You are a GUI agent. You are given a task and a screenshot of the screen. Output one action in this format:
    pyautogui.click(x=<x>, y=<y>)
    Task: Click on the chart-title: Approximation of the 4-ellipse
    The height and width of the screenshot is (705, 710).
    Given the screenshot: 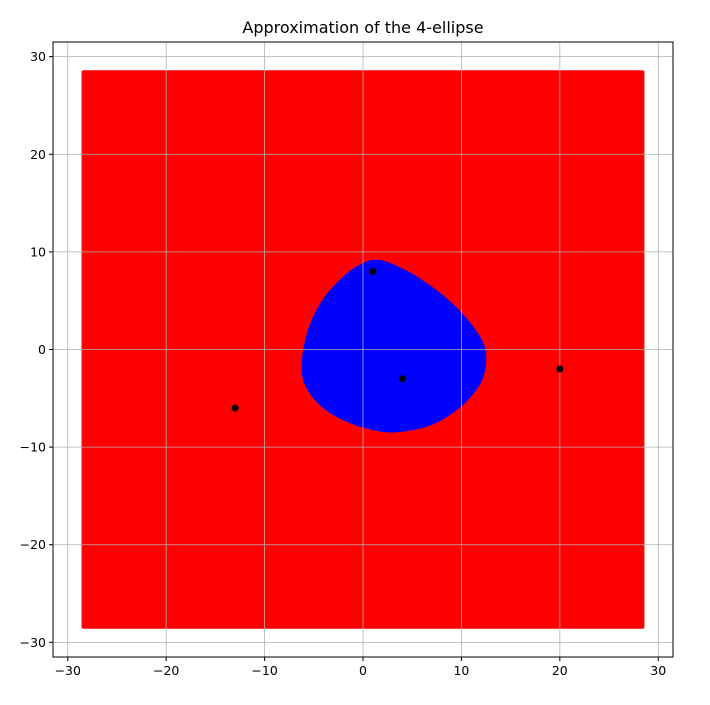 What is the action you would take?
    pyautogui.click(x=362, y=27)
    